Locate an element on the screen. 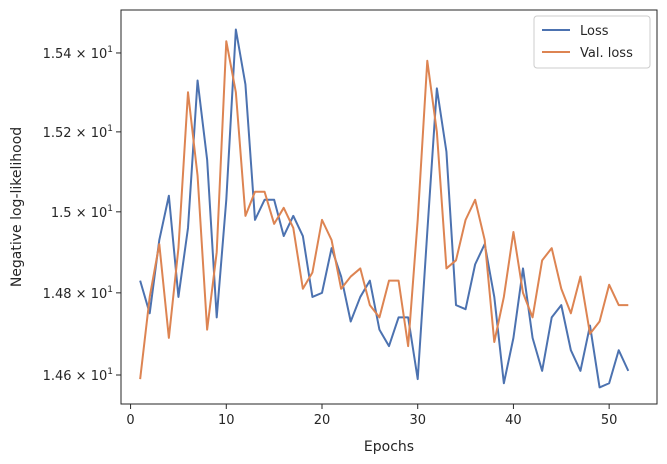 This screenshot has height=464, width=667. x-tick-label: 30 is located at coordinates (417, 420).